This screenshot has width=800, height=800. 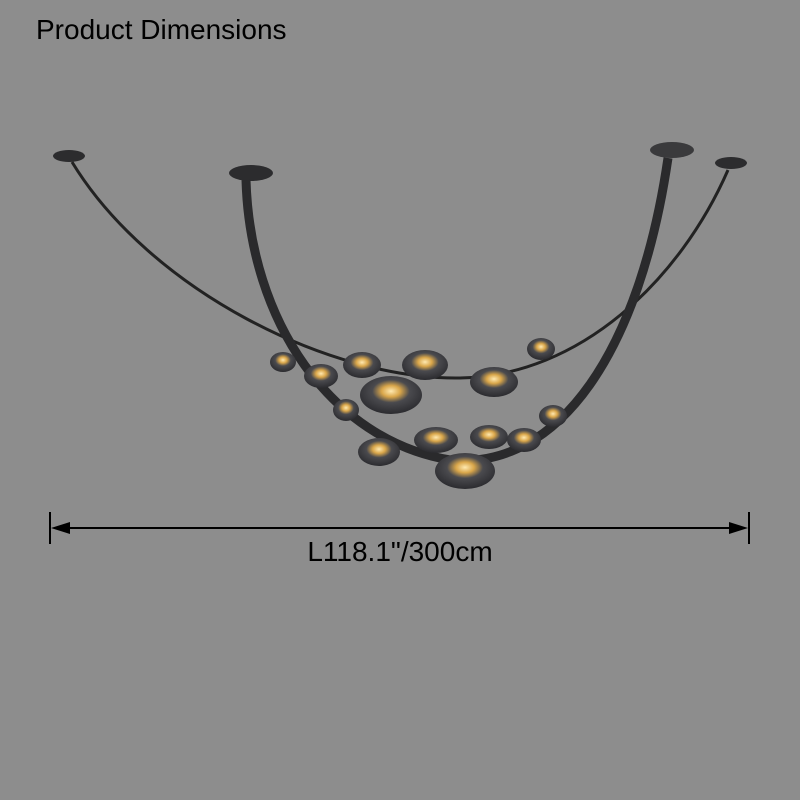 I want to click on glass-globes, so click(x=418, y=413).